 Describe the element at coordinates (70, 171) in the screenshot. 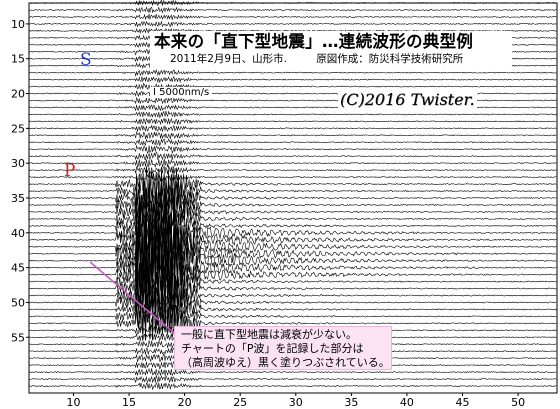

I see `p-wave-label: P` at that location.